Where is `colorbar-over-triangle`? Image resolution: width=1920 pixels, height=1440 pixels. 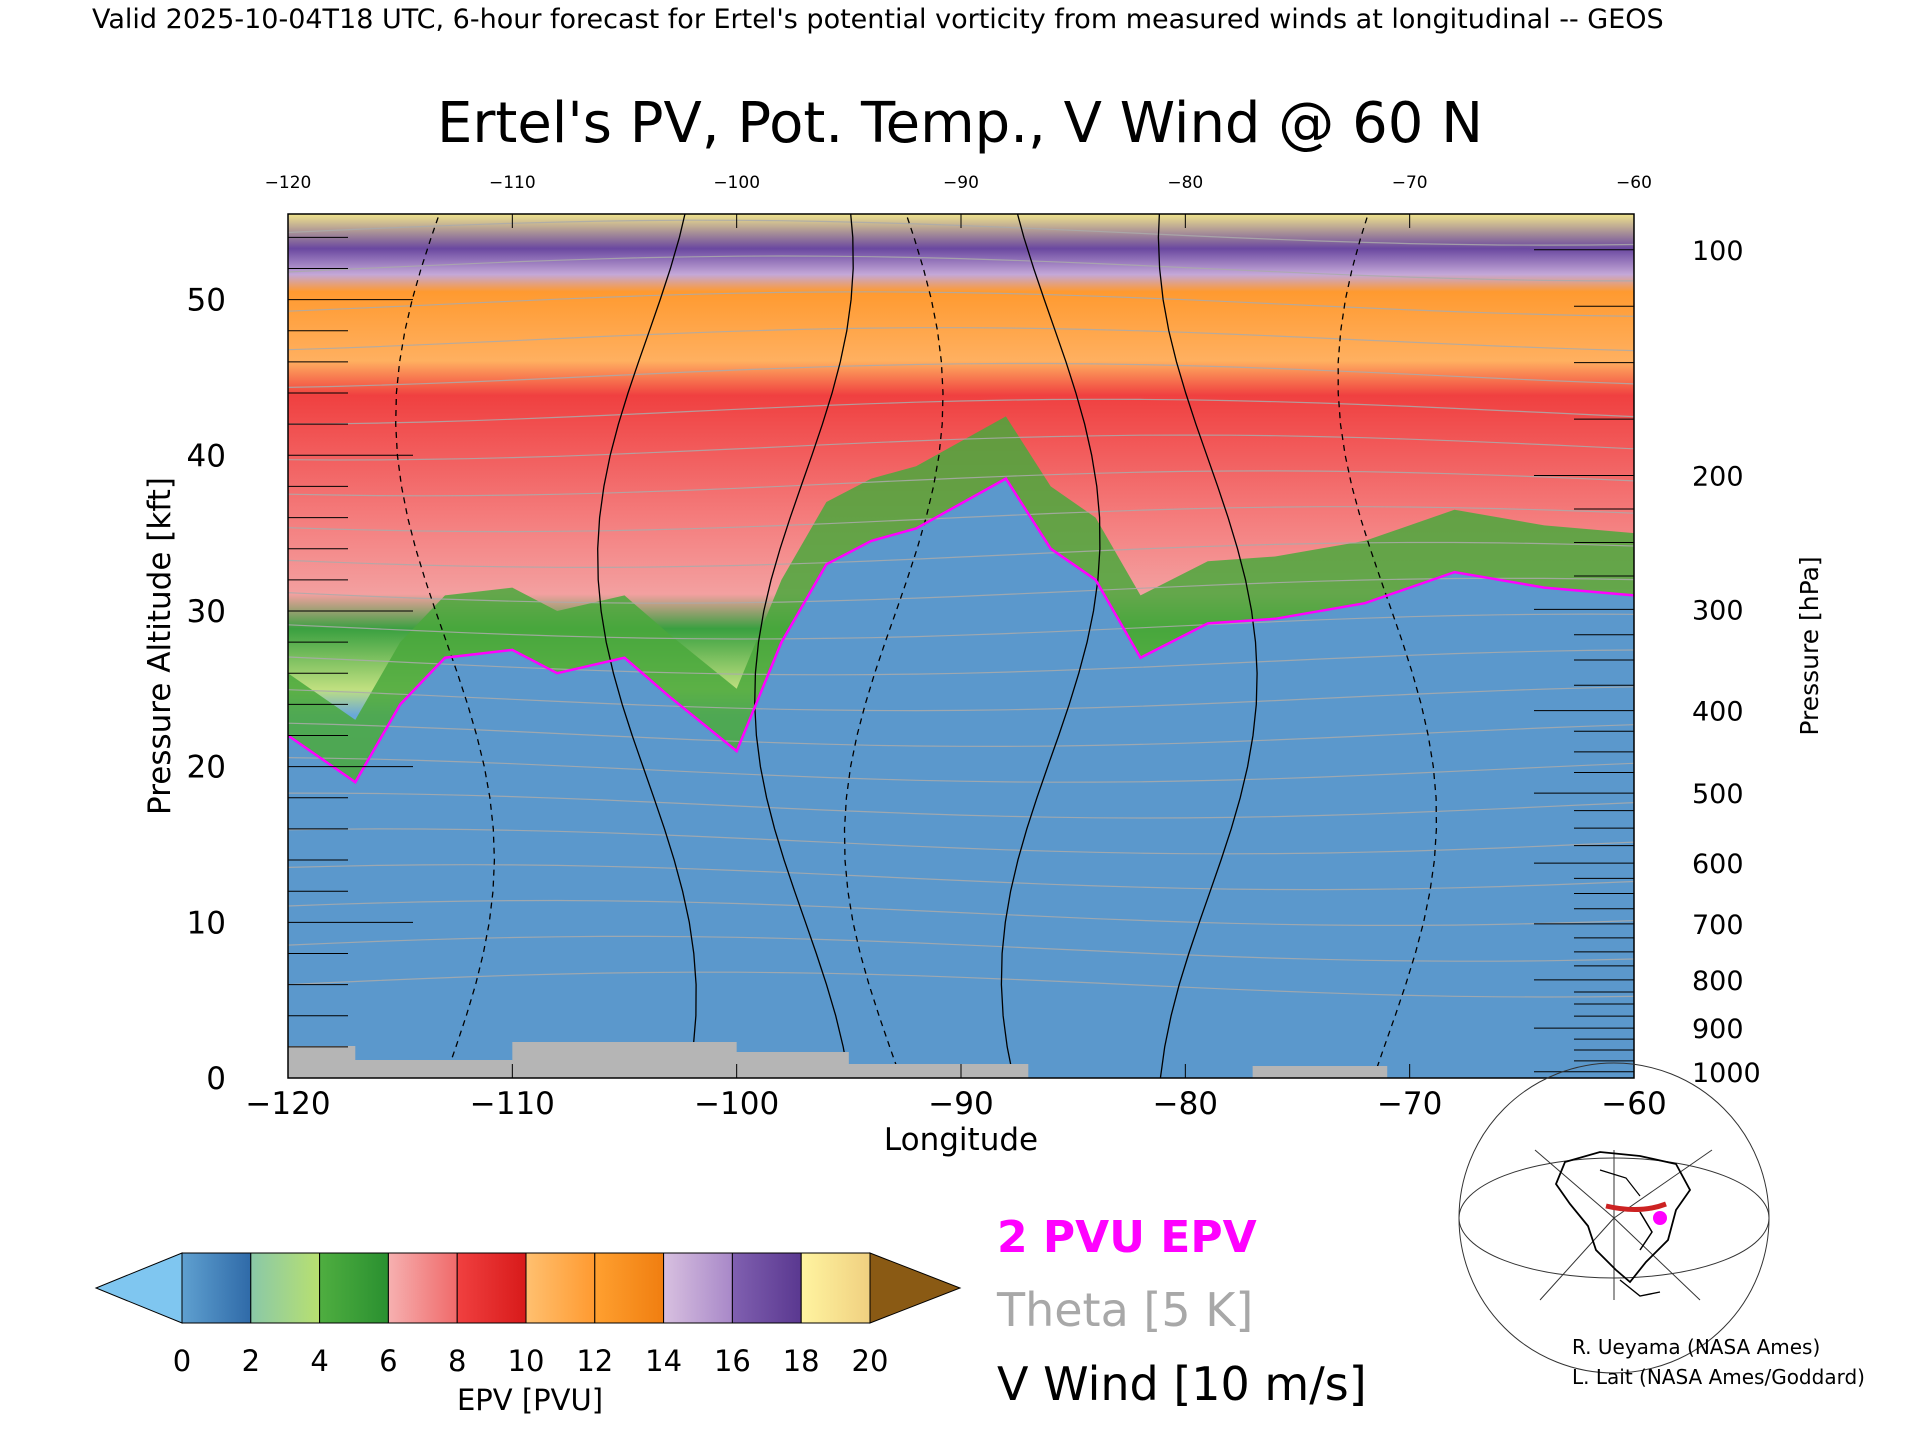 colorbar-over-triangle is located at coordinates (915, 1288).